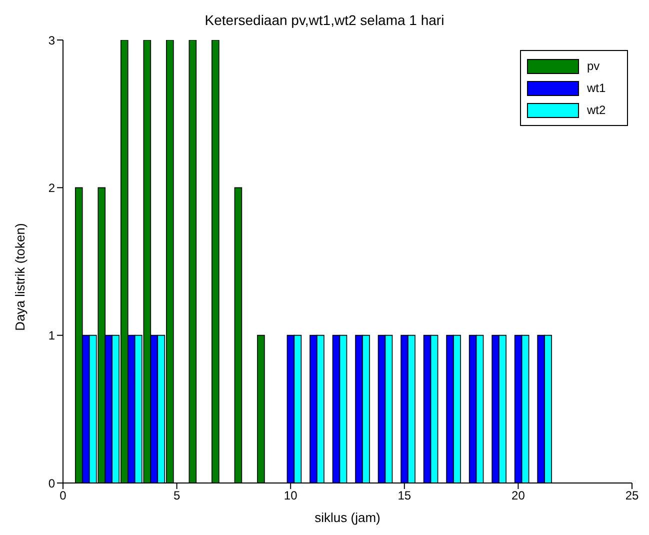  Describe the element at coordinates (52, 483) in the screenshot. I see `y-tick-label: 0` at that location.